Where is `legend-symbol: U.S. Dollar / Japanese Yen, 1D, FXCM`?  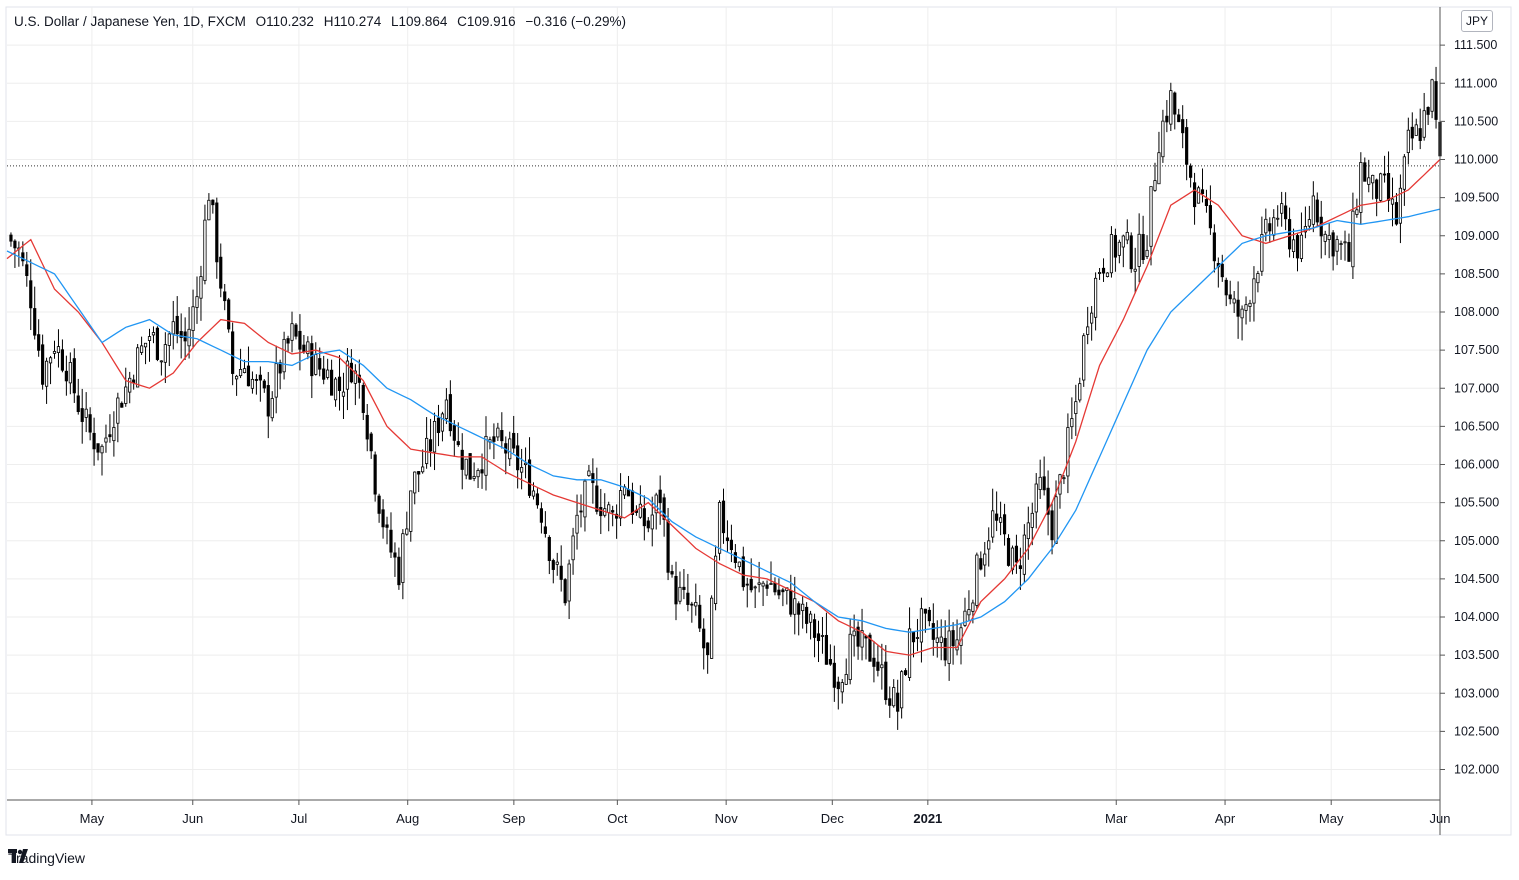 legend-symbol: U.S. Dollar / Japanese Yen, 1D, FXCM is located at coordinates (130, 21).